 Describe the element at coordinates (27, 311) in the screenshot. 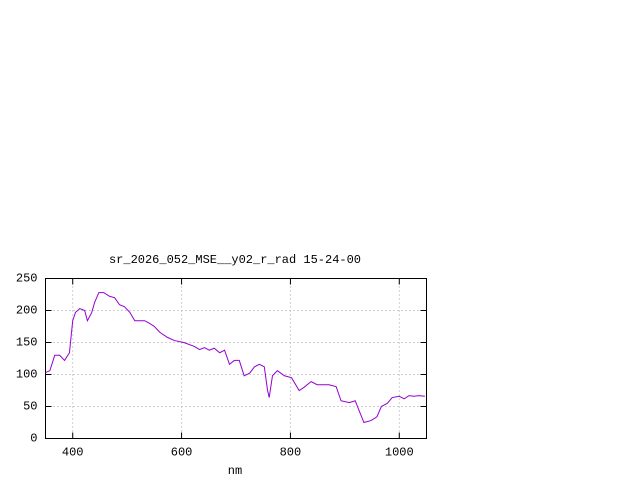

I see `y-tick-label: 200` at that location.